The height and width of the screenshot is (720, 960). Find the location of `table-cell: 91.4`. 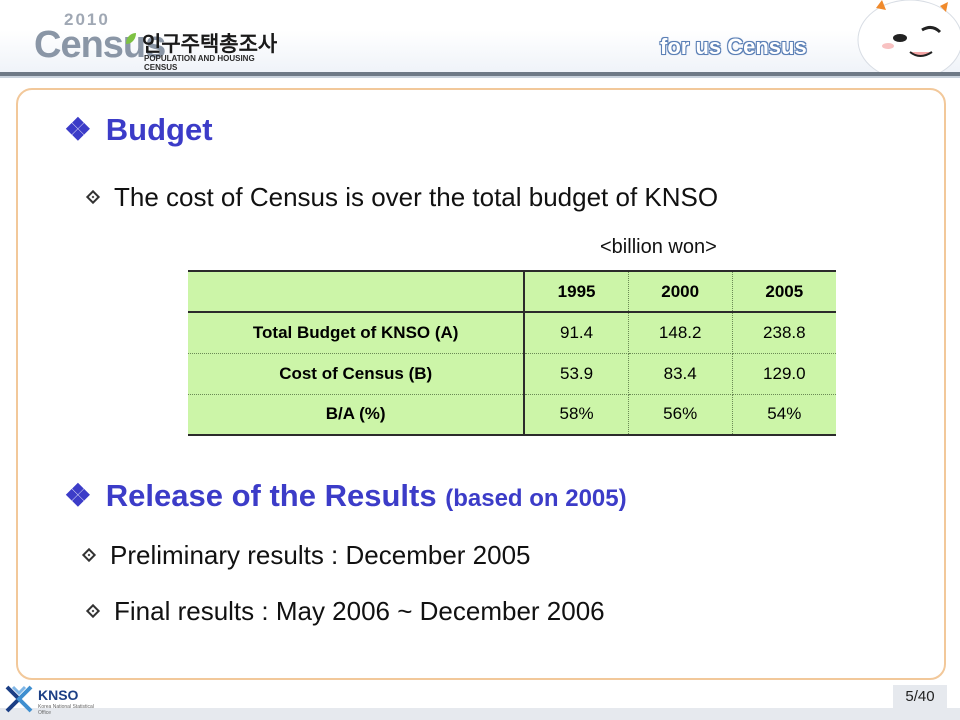

table-cell: 91.4 is located at coordinates (576, 333).